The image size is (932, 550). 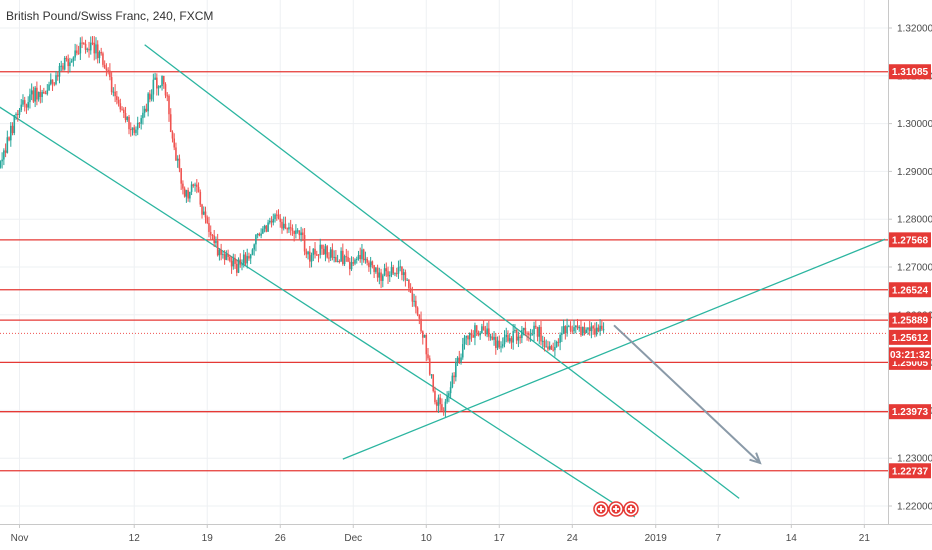 I want to click on x-tick-label: 21, so click(x=865, y=538).